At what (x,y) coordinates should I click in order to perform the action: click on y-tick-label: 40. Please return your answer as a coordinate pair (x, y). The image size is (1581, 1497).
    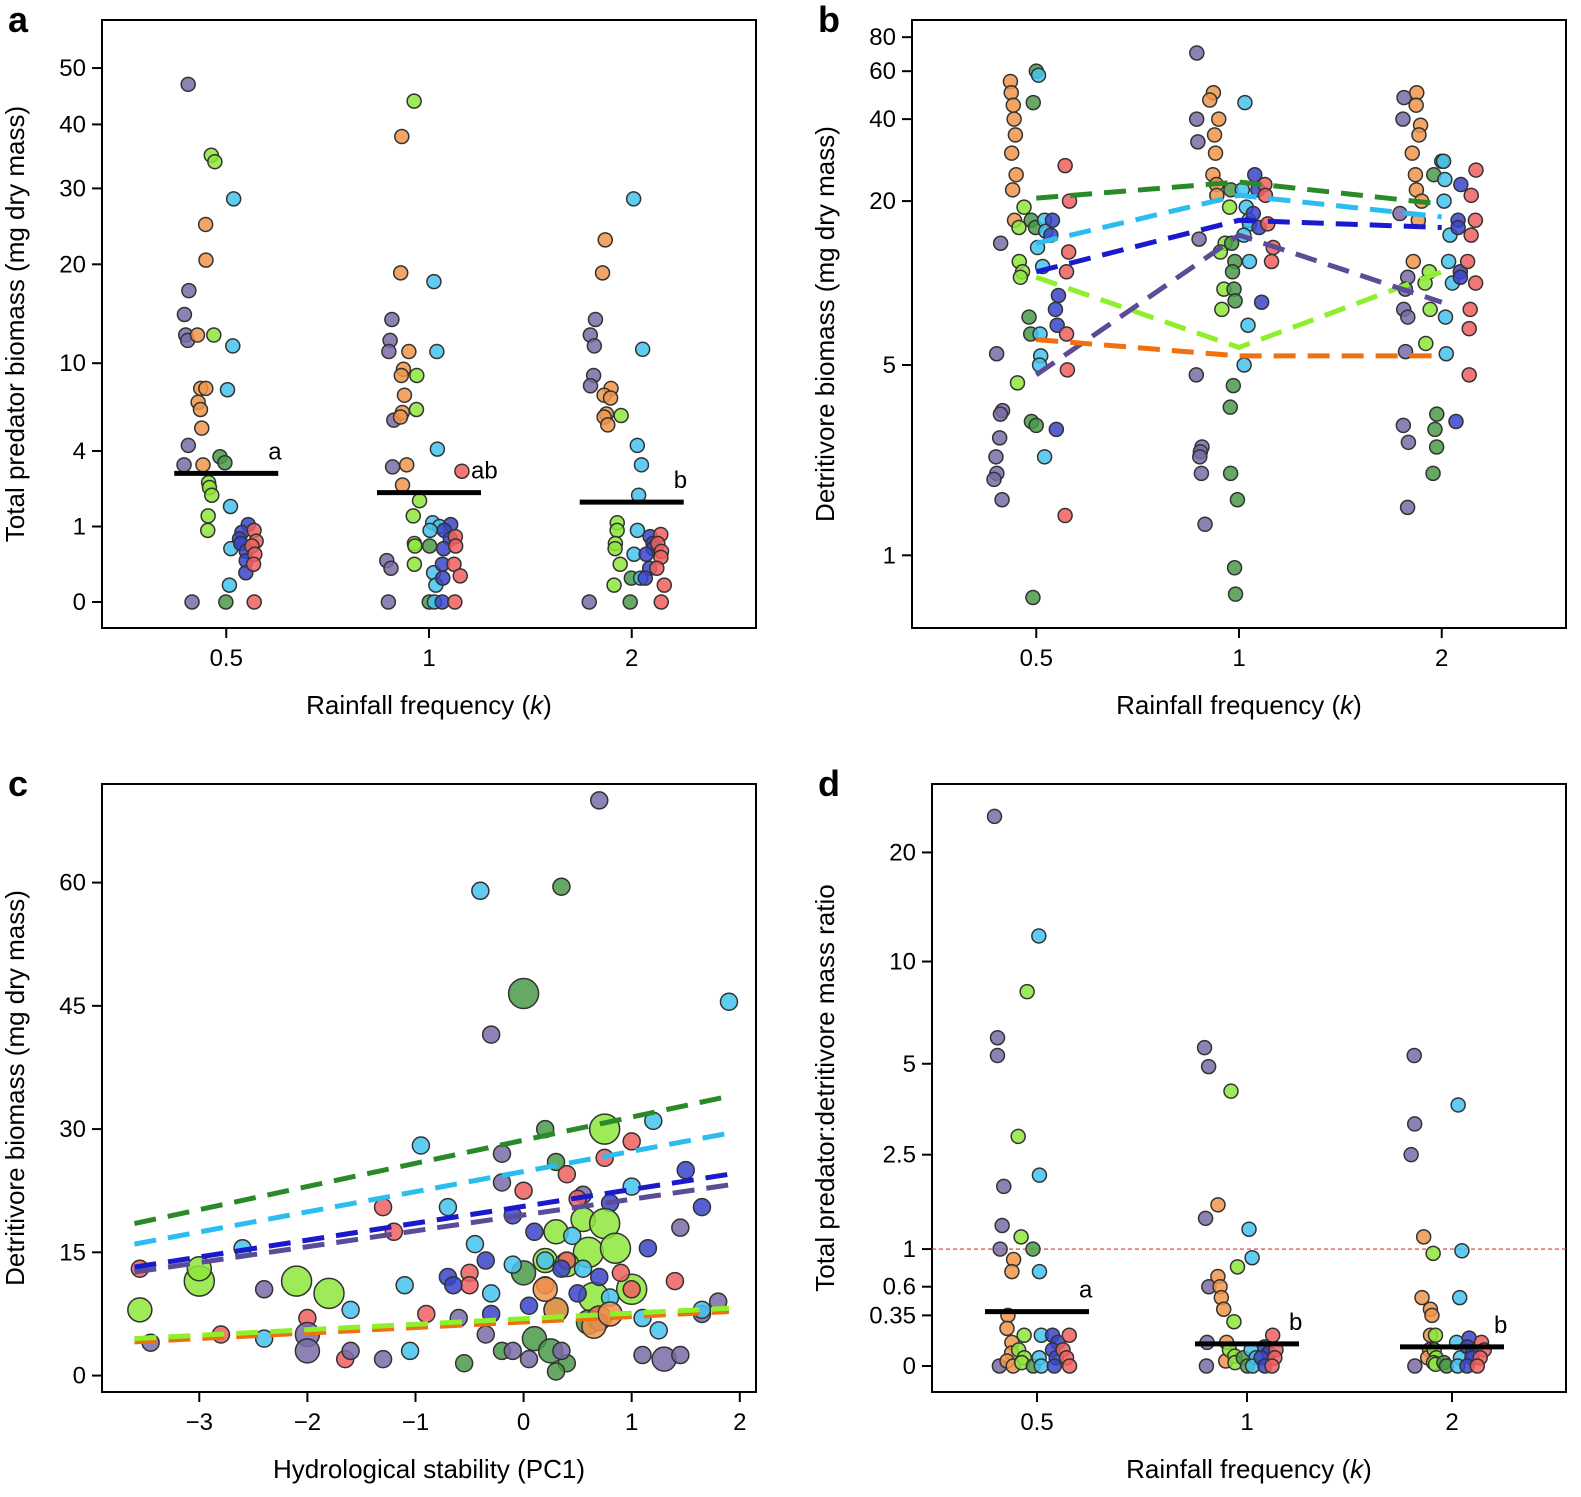
    Looking at the image, I should click on (882, 119).